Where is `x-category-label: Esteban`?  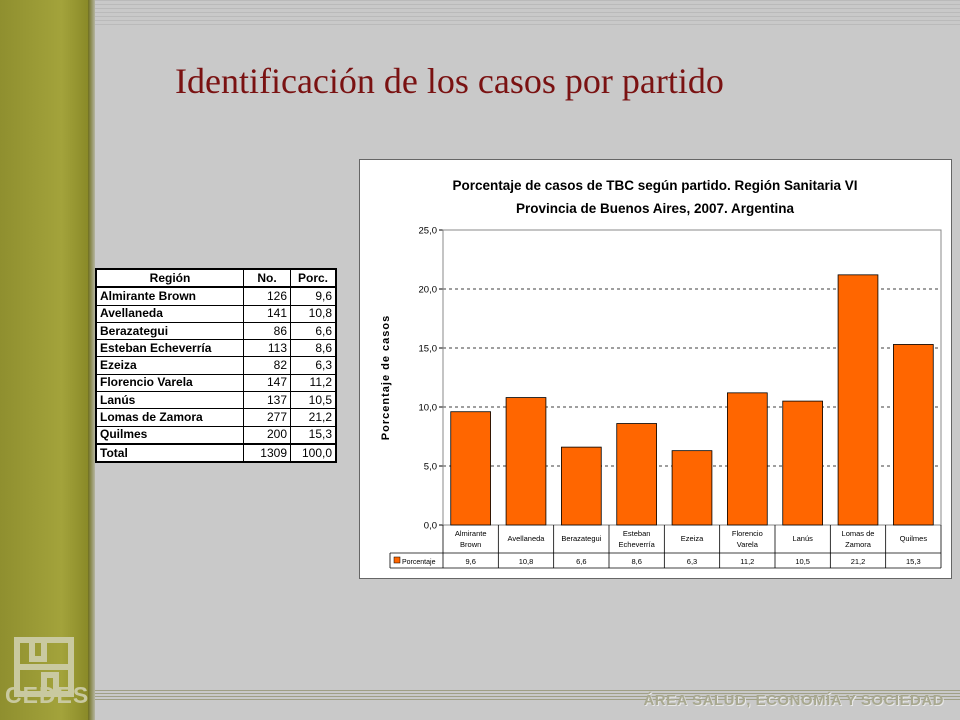 x-category-label: Esteban is located at coordinates (637, 533).